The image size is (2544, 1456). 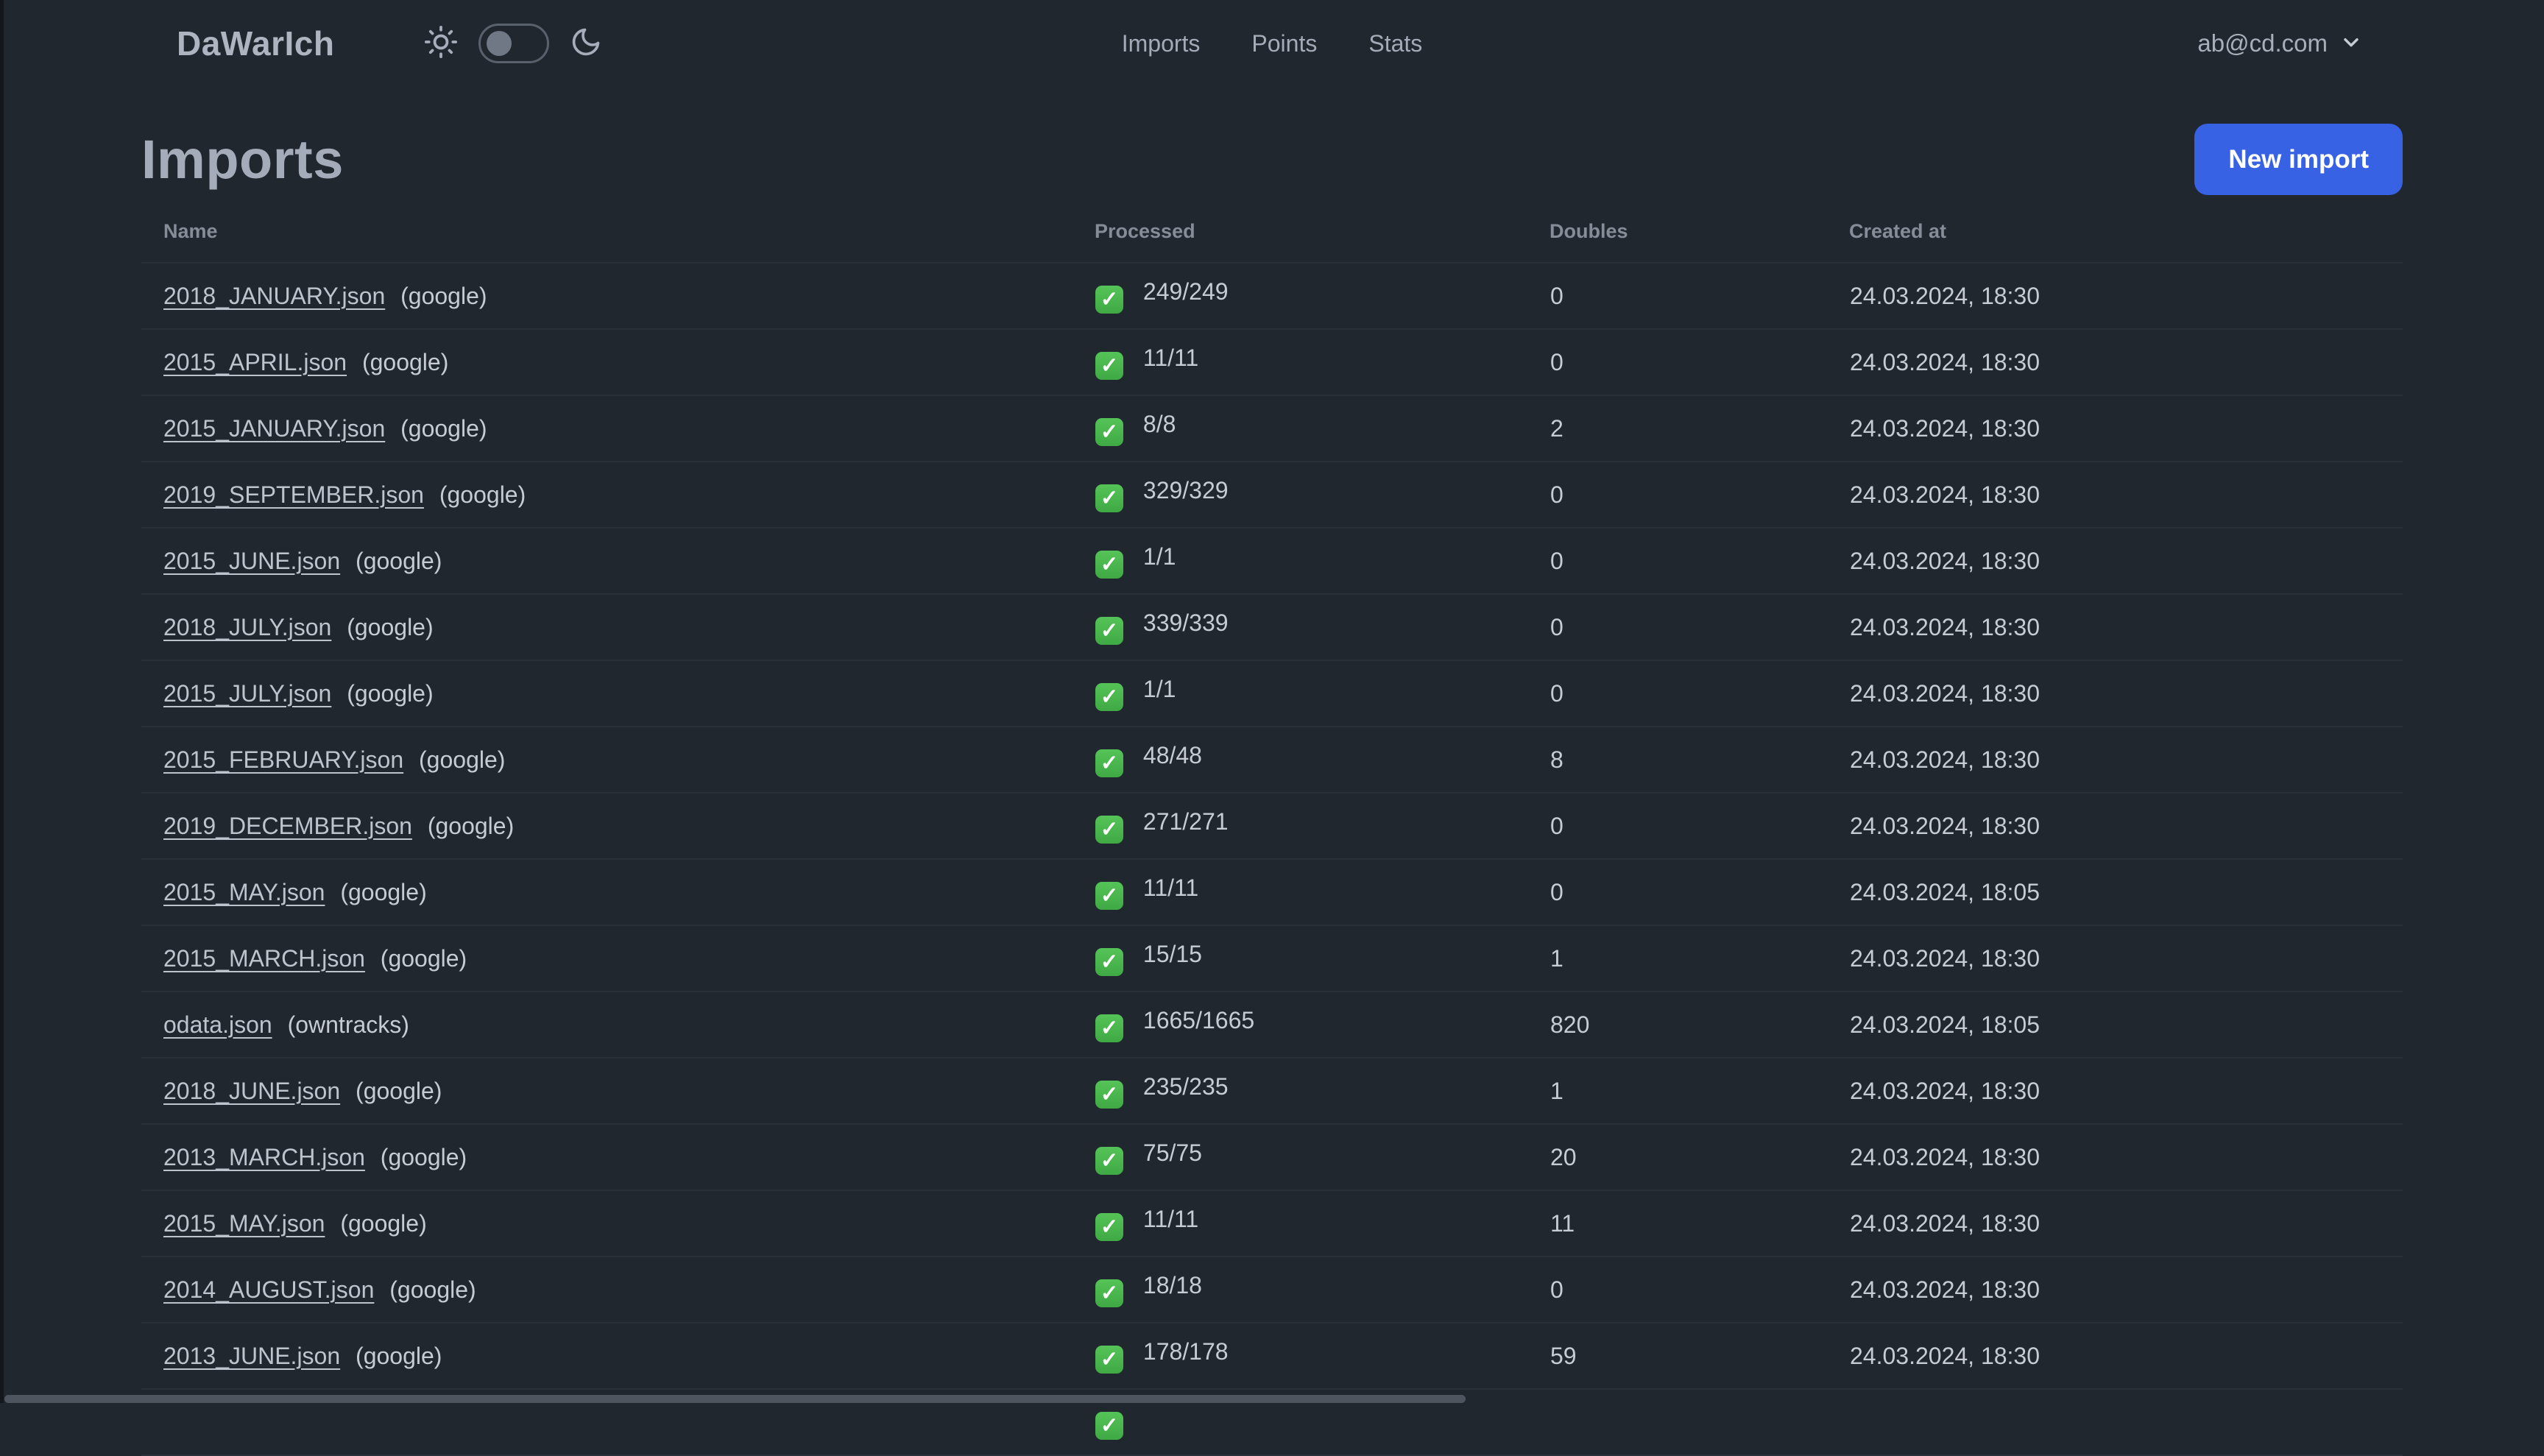 I want to click on import-file-link: 2013_JUNE.json, so click(x=252, y=1355).